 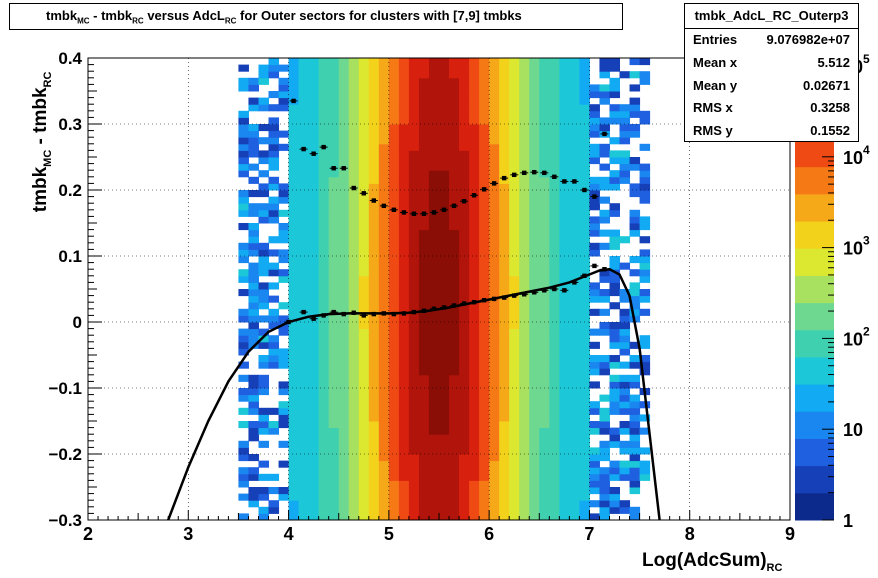 I want to click on stats-title: tmbk_AdcL_RC_Outerp3, so click(x=771, y=16).